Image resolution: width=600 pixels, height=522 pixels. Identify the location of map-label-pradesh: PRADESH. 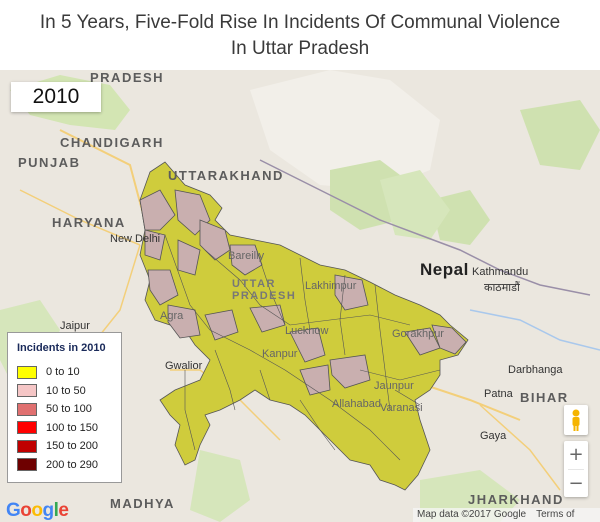
(127, 77).